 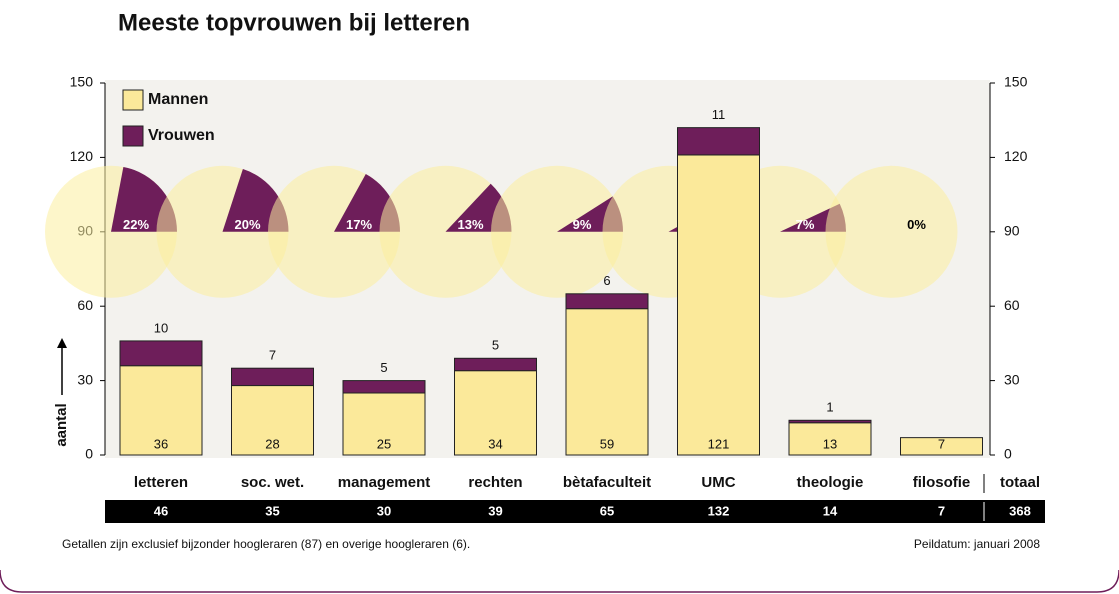 I want to click on total-label: totaal, so click(x=1020, y=482).